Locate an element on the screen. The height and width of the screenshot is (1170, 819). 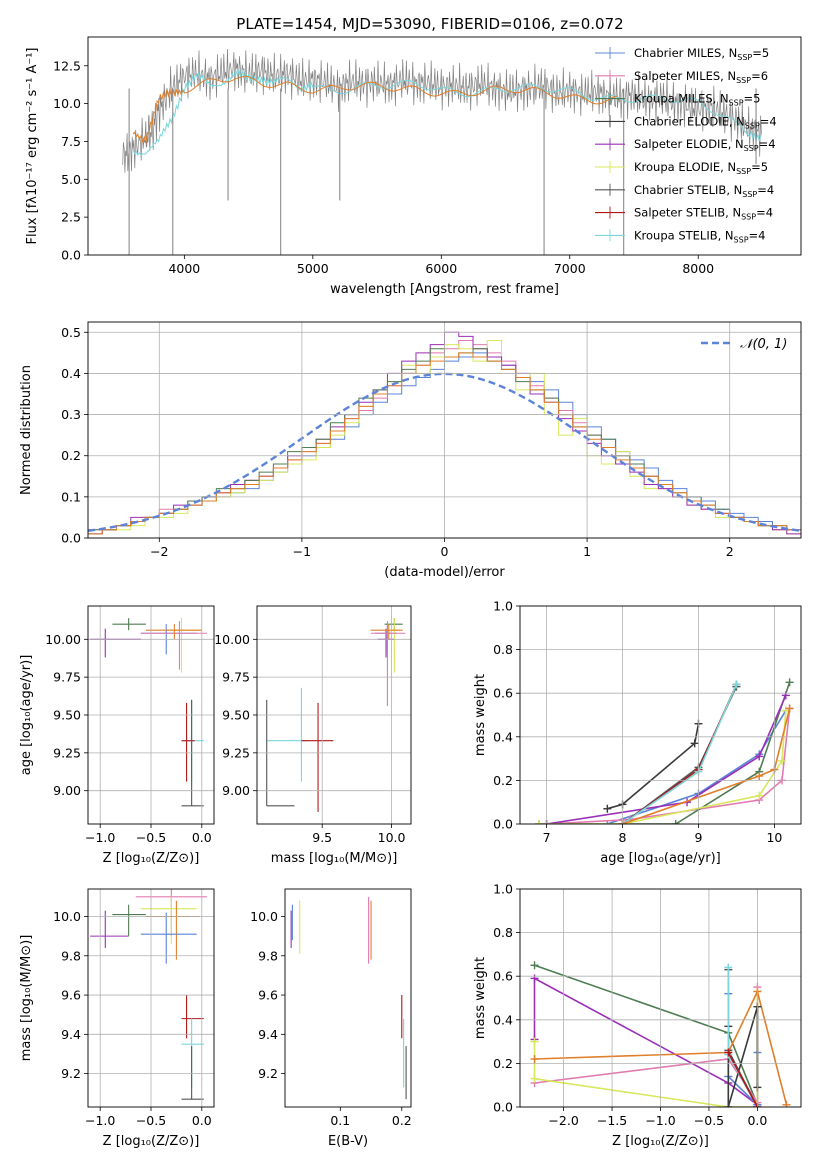
legend-label: Salpeter STELIB, NSSP=4 is located at coordinates (703, 214).